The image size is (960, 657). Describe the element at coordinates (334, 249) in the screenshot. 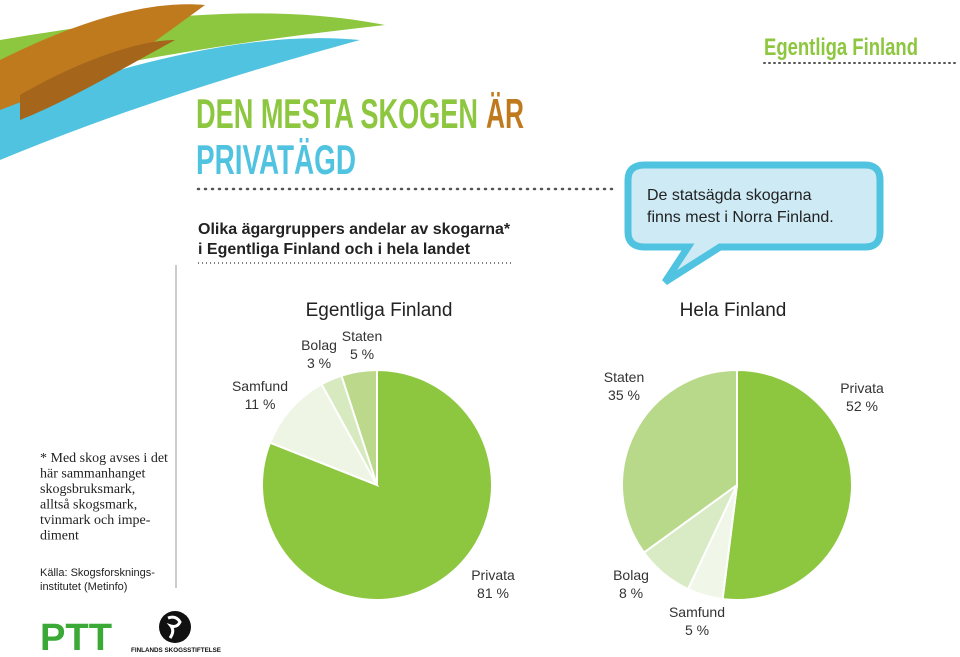

I see `subtitle: i Egentliga Finland och i hela landet` at that location.